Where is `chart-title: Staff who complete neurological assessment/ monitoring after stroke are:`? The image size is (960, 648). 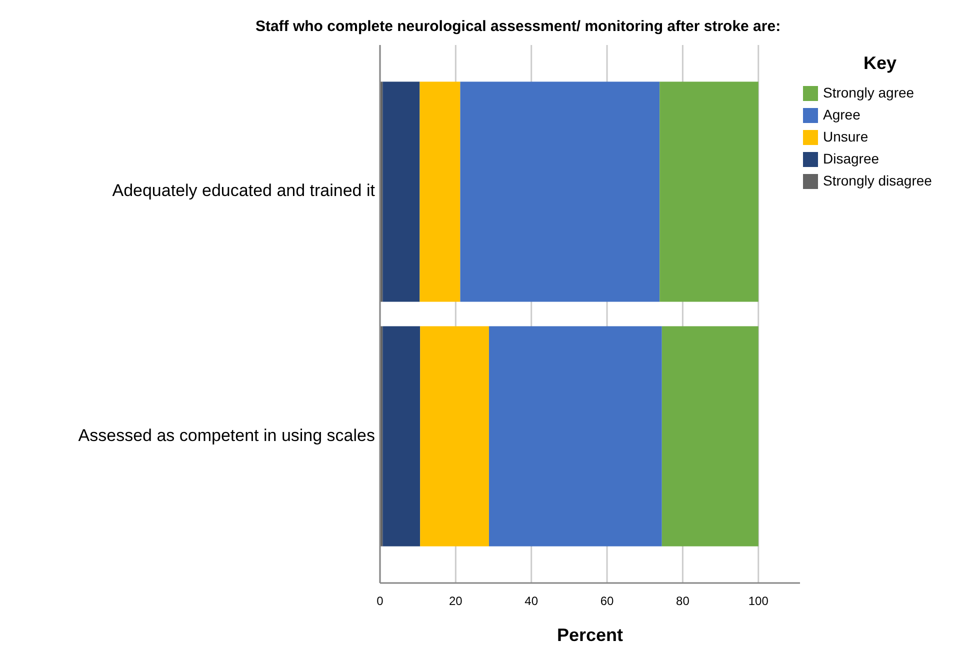
chart-title: Staff who complete neurological assessment/ monitoring after stroke are: is located at coordinates (518, 26).